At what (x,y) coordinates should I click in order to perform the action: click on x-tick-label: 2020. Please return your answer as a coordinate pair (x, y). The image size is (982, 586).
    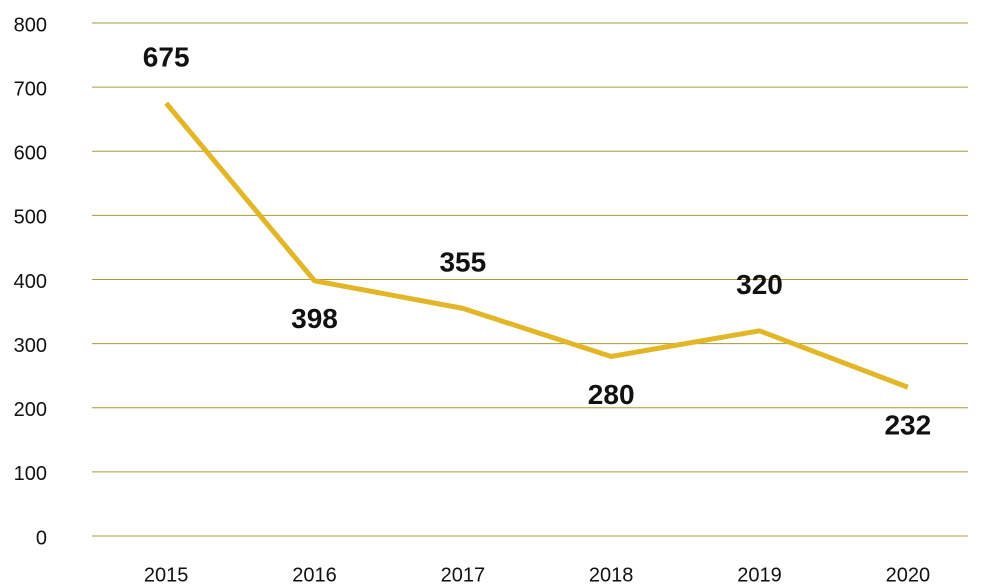
    Looking at the image, I should click on (908, 575).